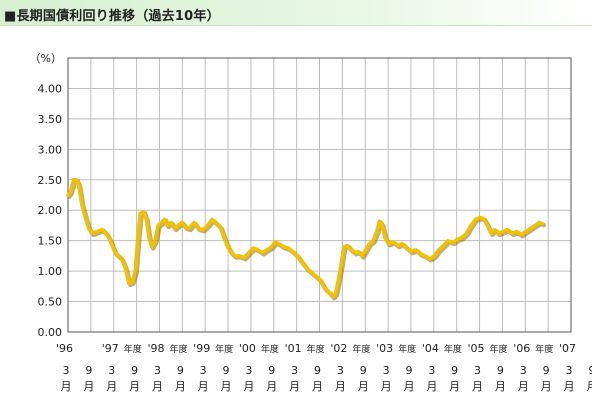  I want to click on x-year-label: '98, so click(155, 348).